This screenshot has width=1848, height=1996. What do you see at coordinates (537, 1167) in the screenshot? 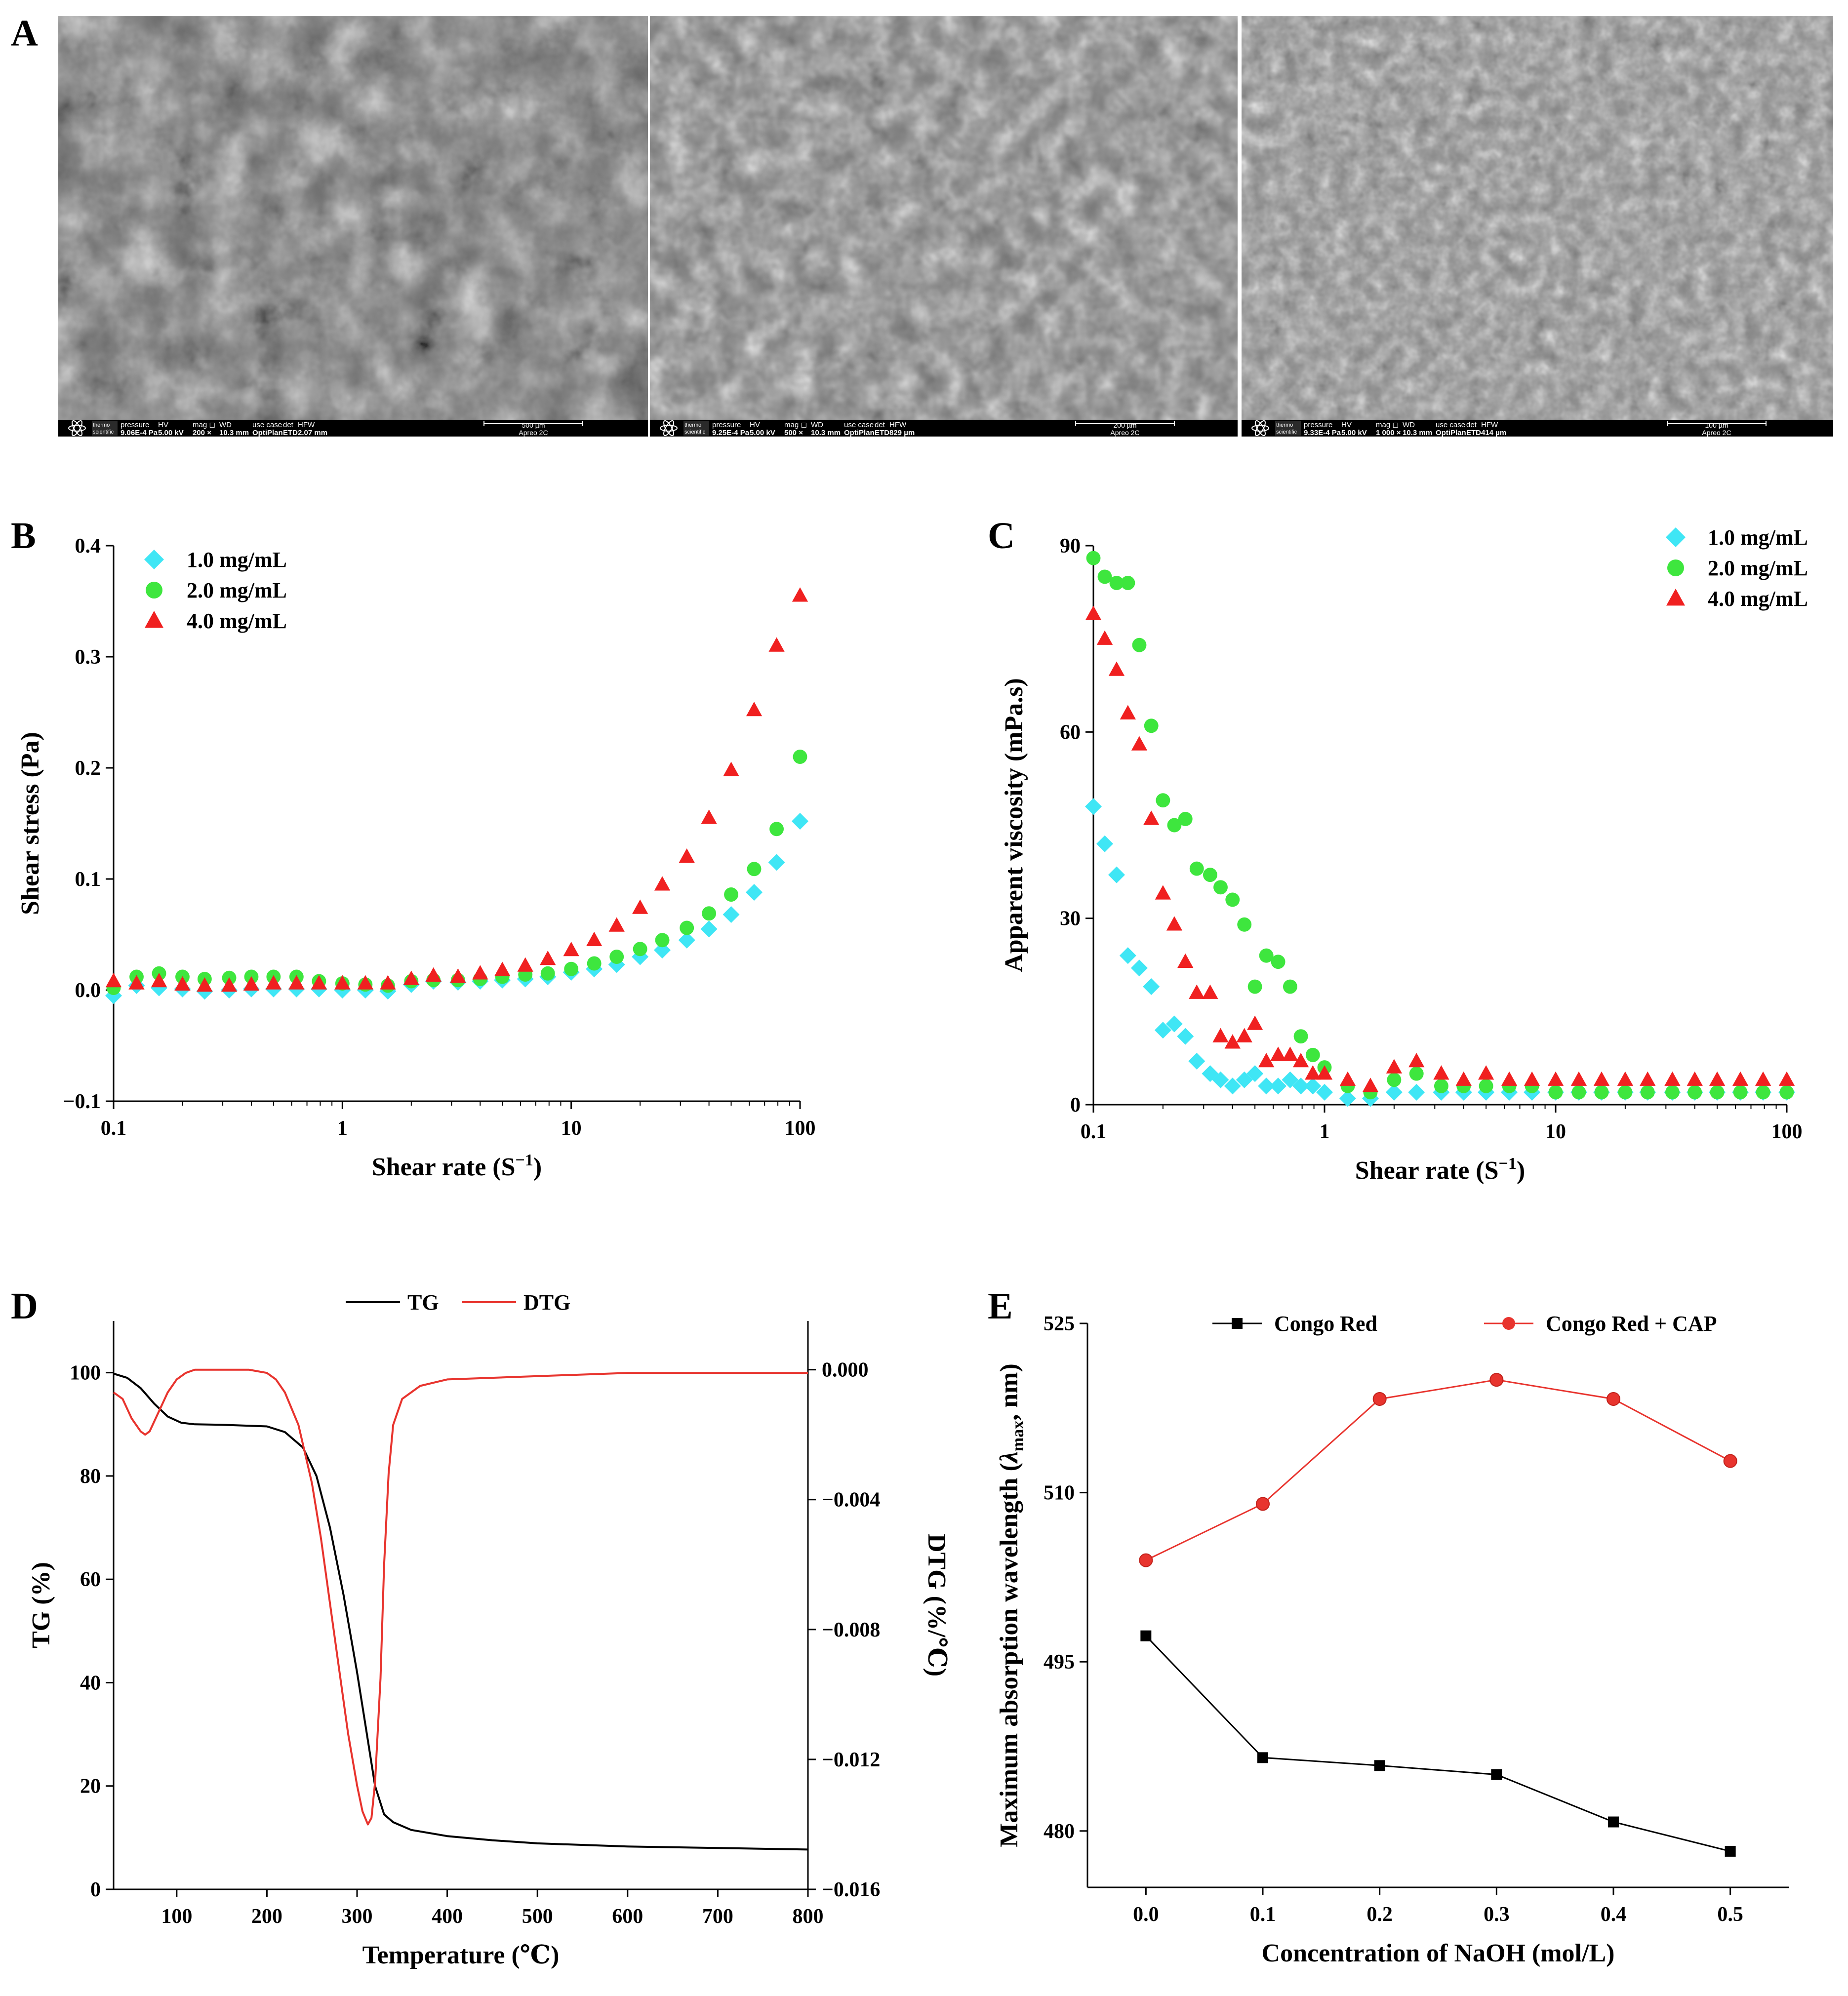
I see `x-axis-title-end: )` at bounding box center [537, 1167].